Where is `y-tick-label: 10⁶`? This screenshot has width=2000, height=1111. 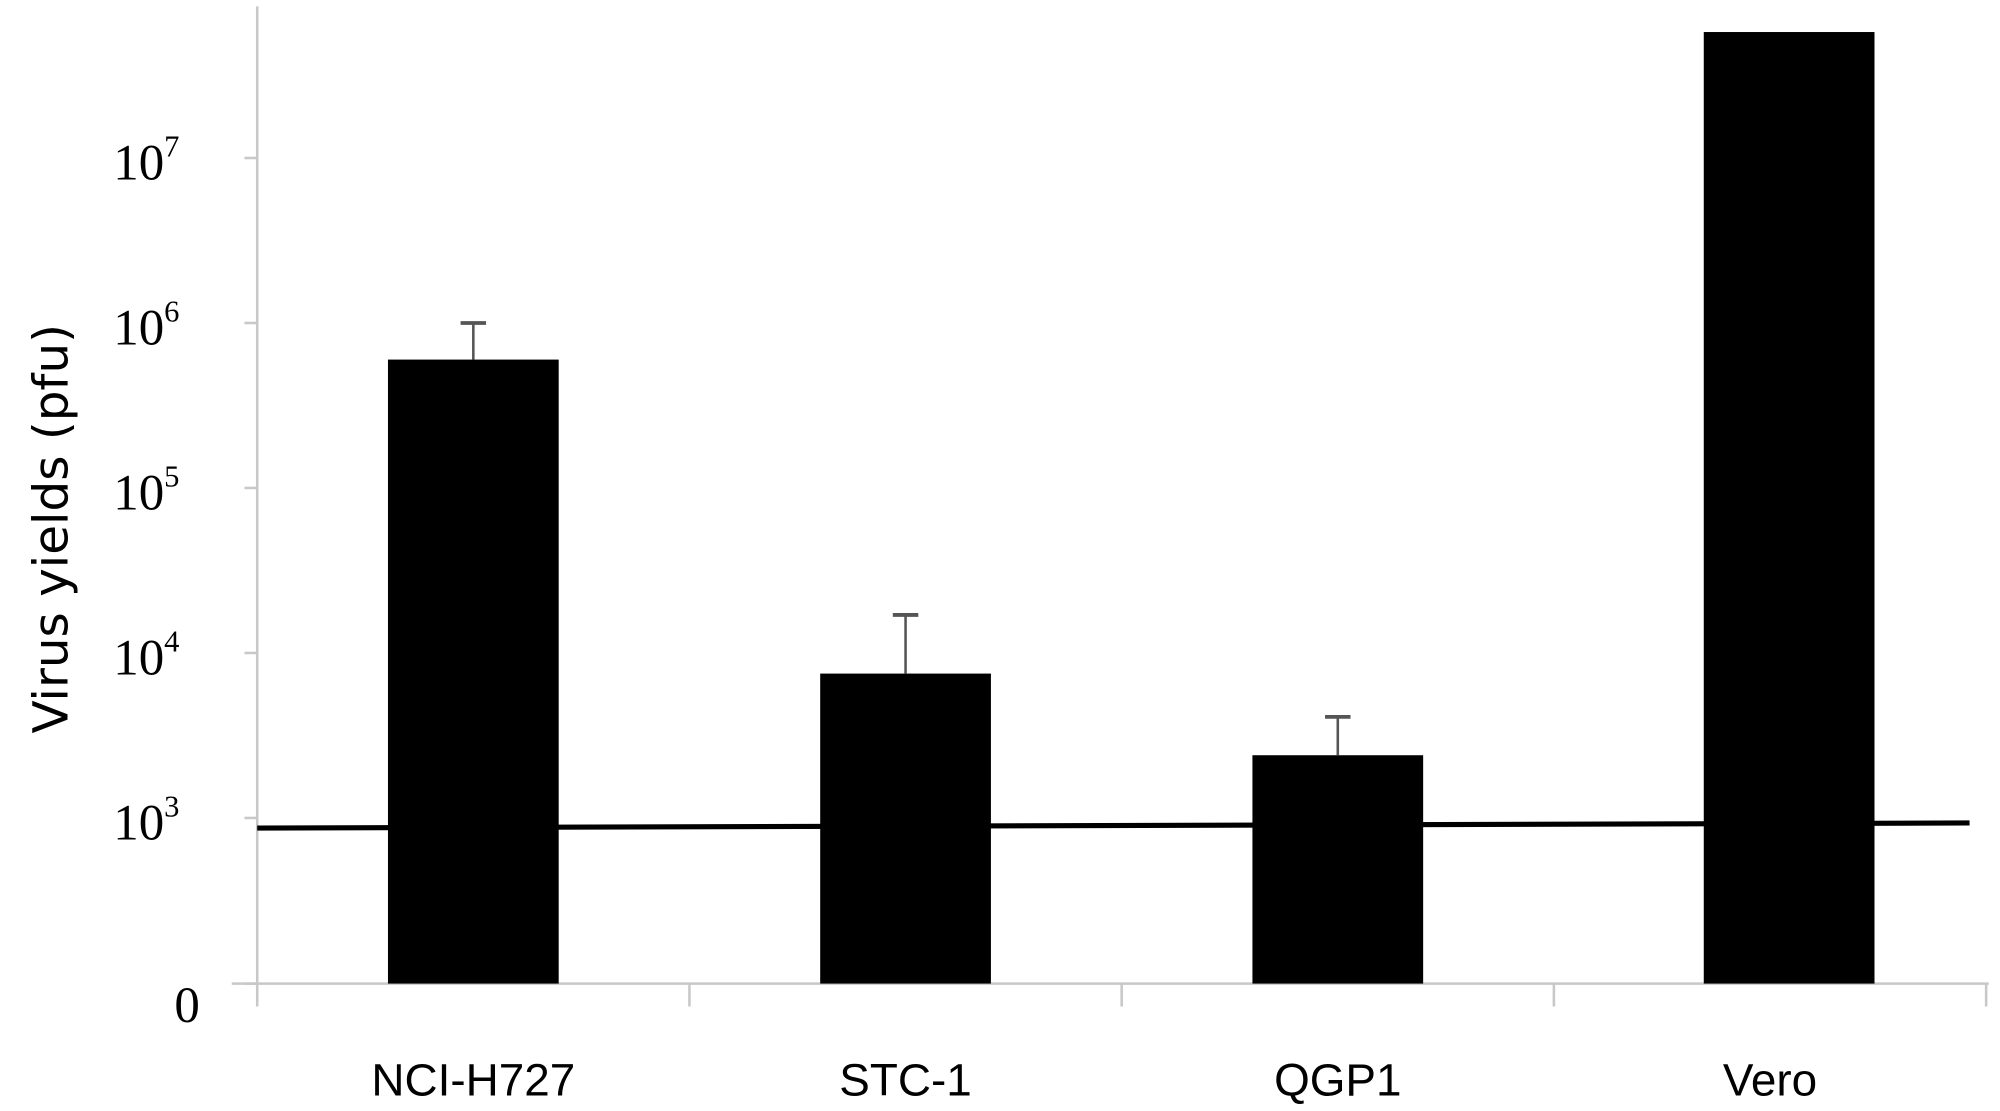 y-tick-label: 10⁶ is located at coordinates (146, 326).